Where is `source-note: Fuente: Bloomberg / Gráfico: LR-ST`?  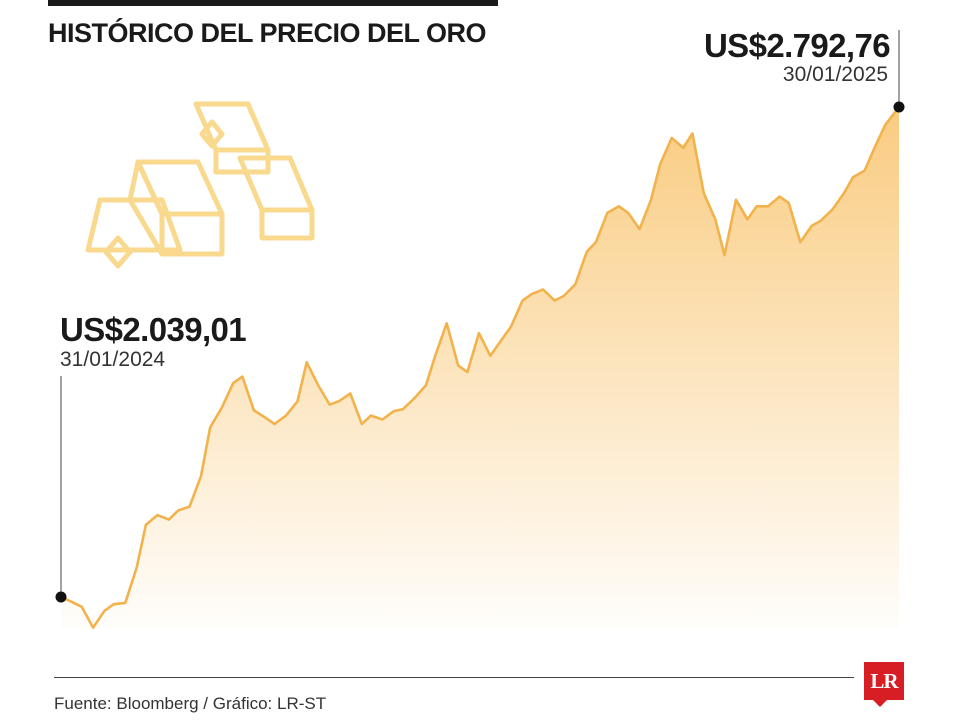
source-note: Fuente: Bloomberg / Gráfico: LR-ST is located at coordinates (190, 703).